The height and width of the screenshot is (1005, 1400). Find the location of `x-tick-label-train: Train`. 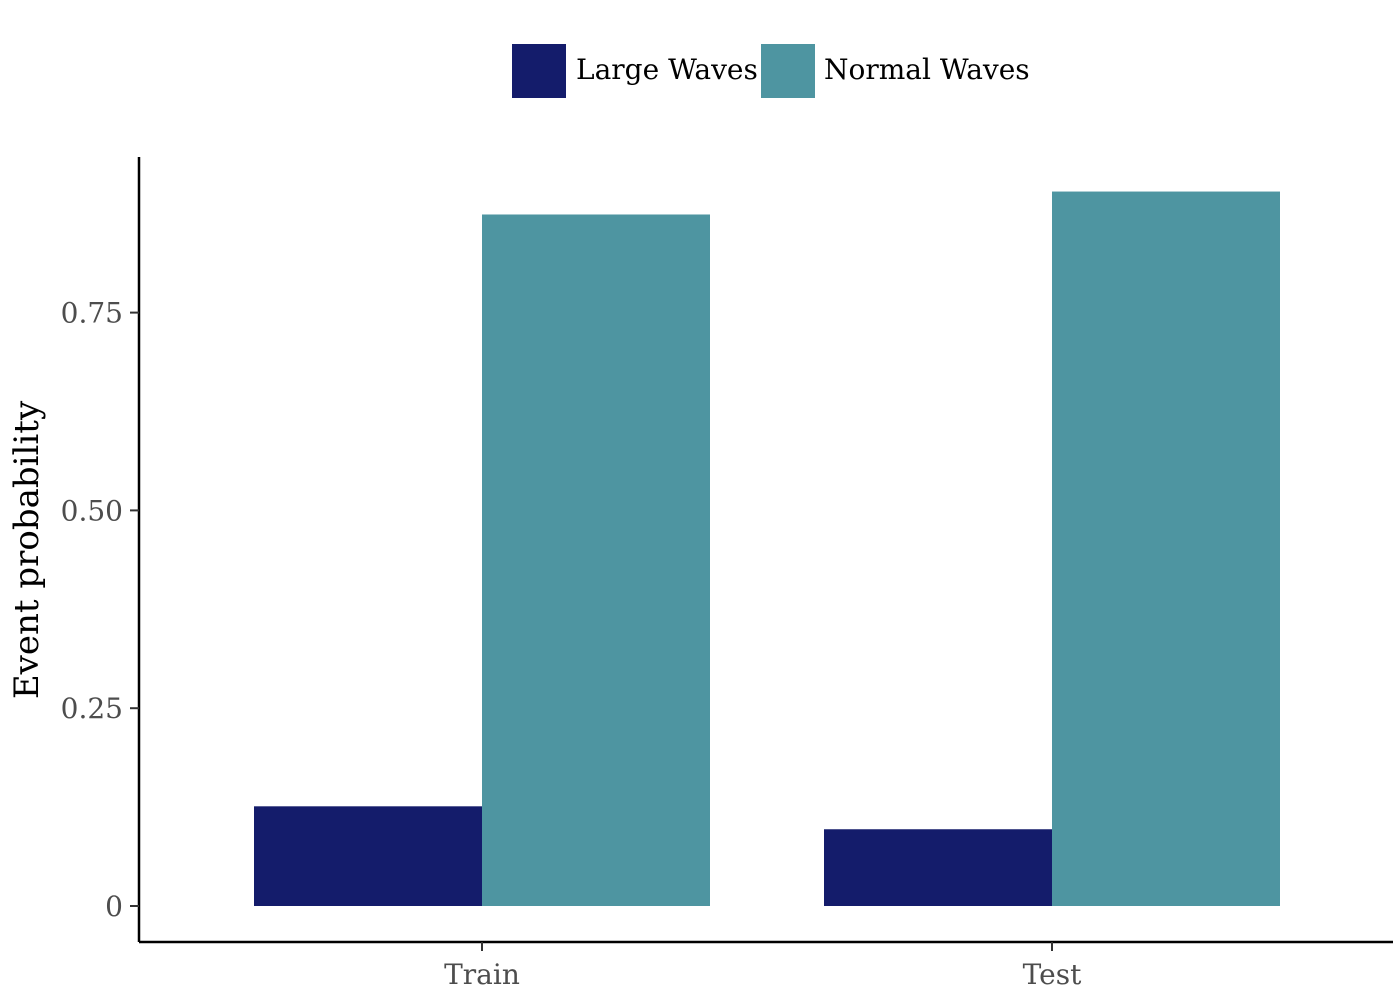

x-tick-label-train: Train is located at coordinates (482, 974).